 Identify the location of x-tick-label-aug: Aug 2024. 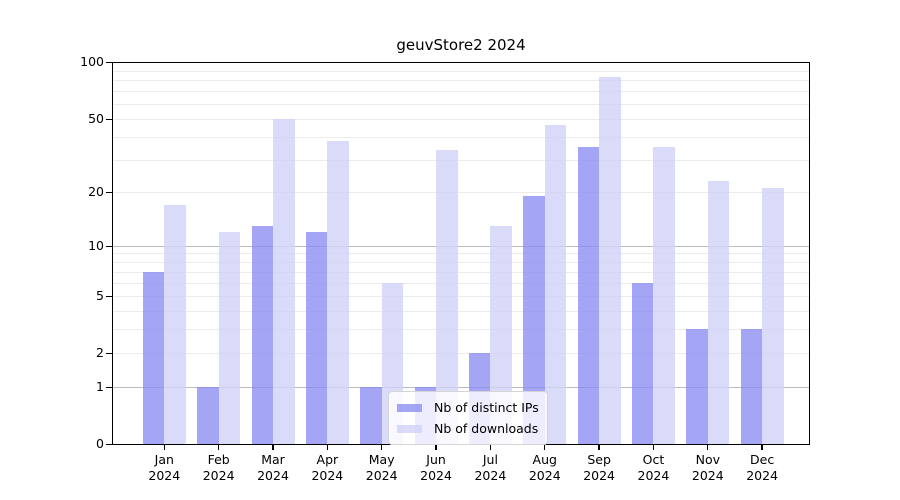
(545, 468).